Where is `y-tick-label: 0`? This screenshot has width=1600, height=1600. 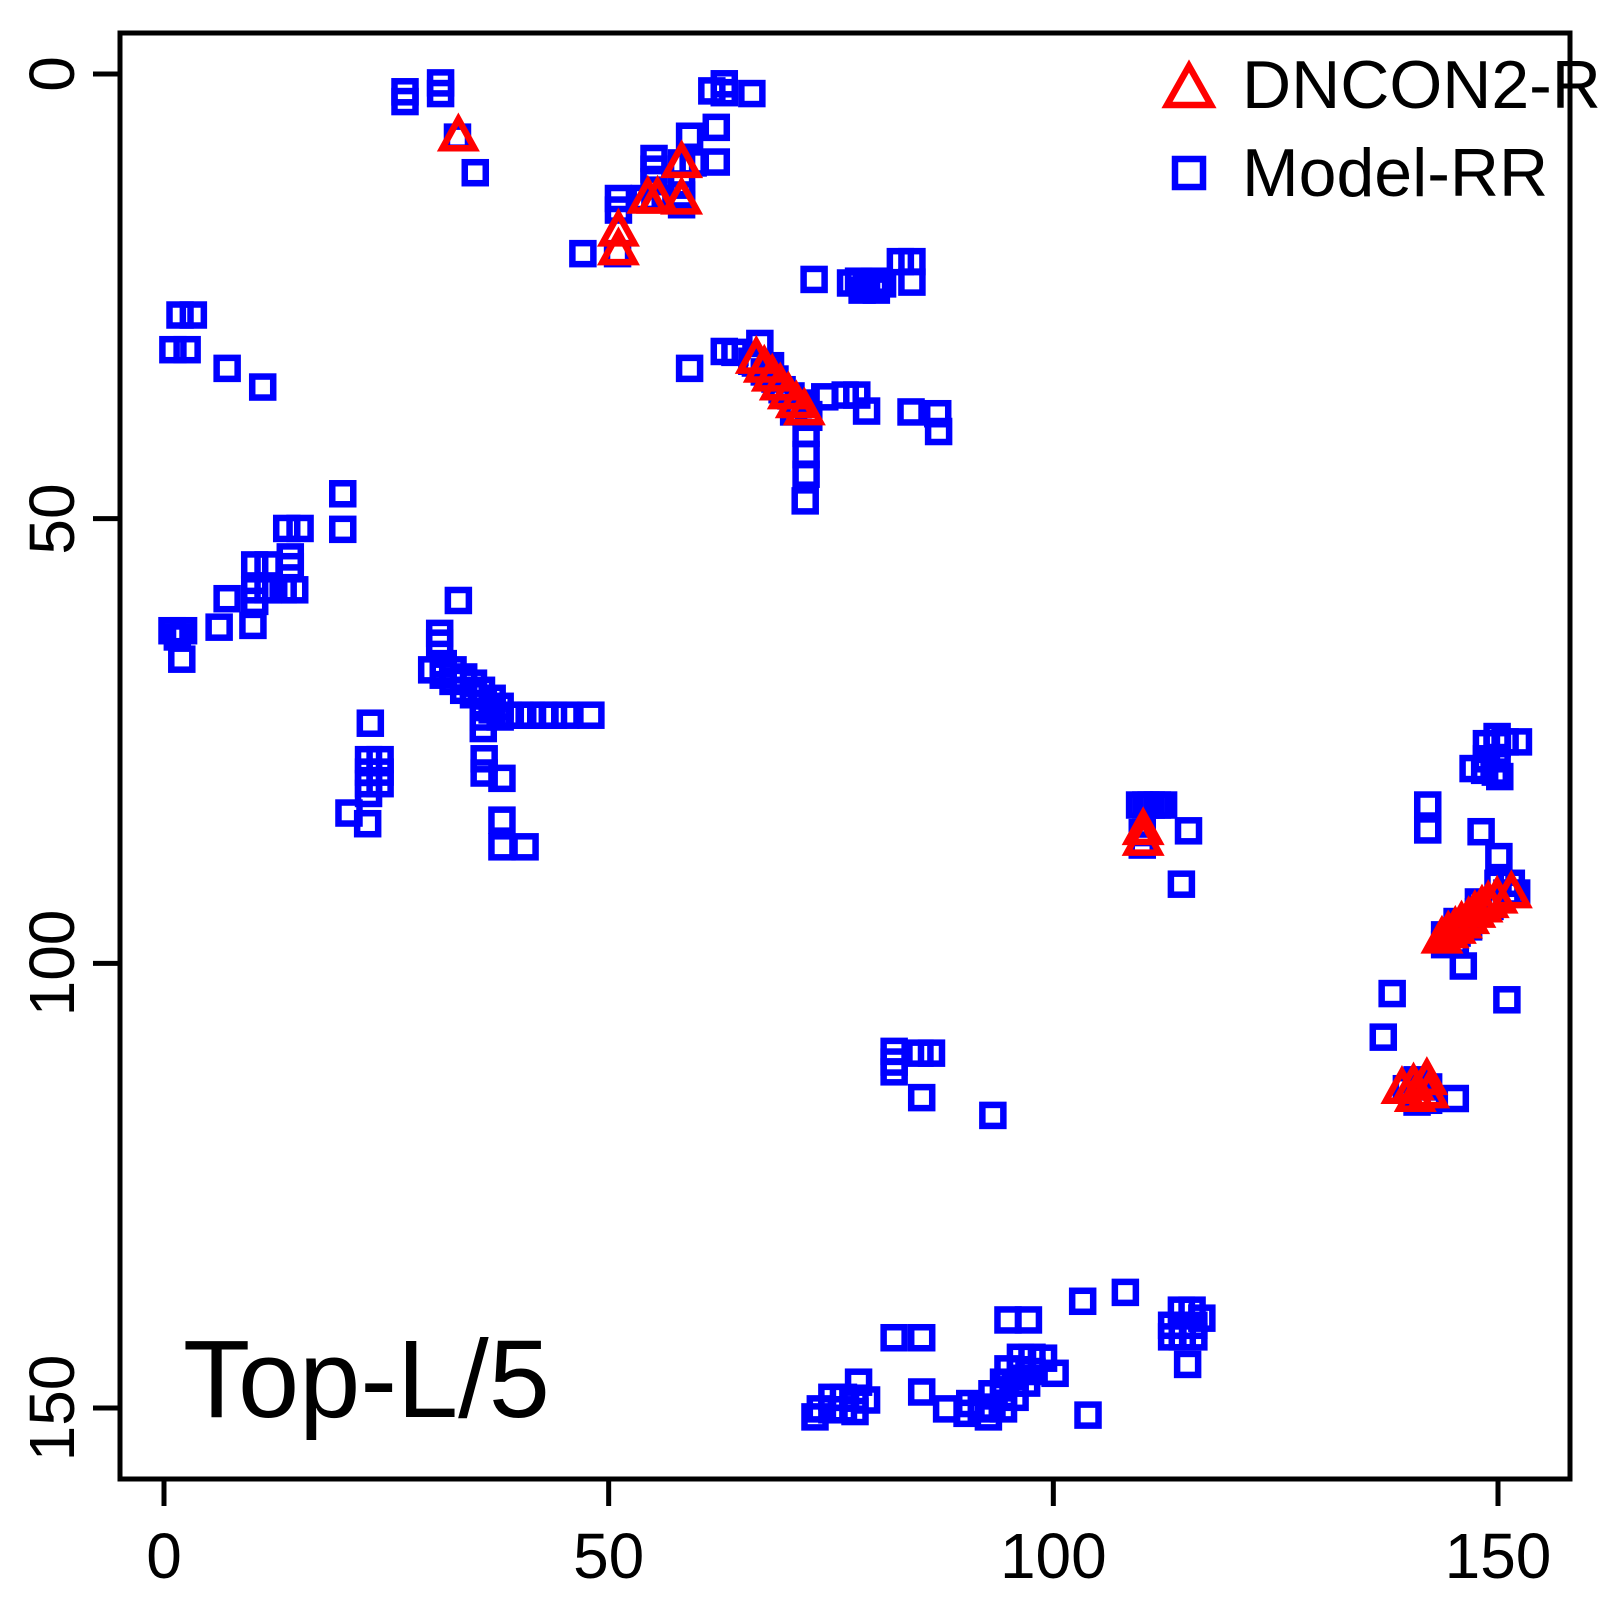
y-tick-label: 0 is located at coordinates (52, 74).